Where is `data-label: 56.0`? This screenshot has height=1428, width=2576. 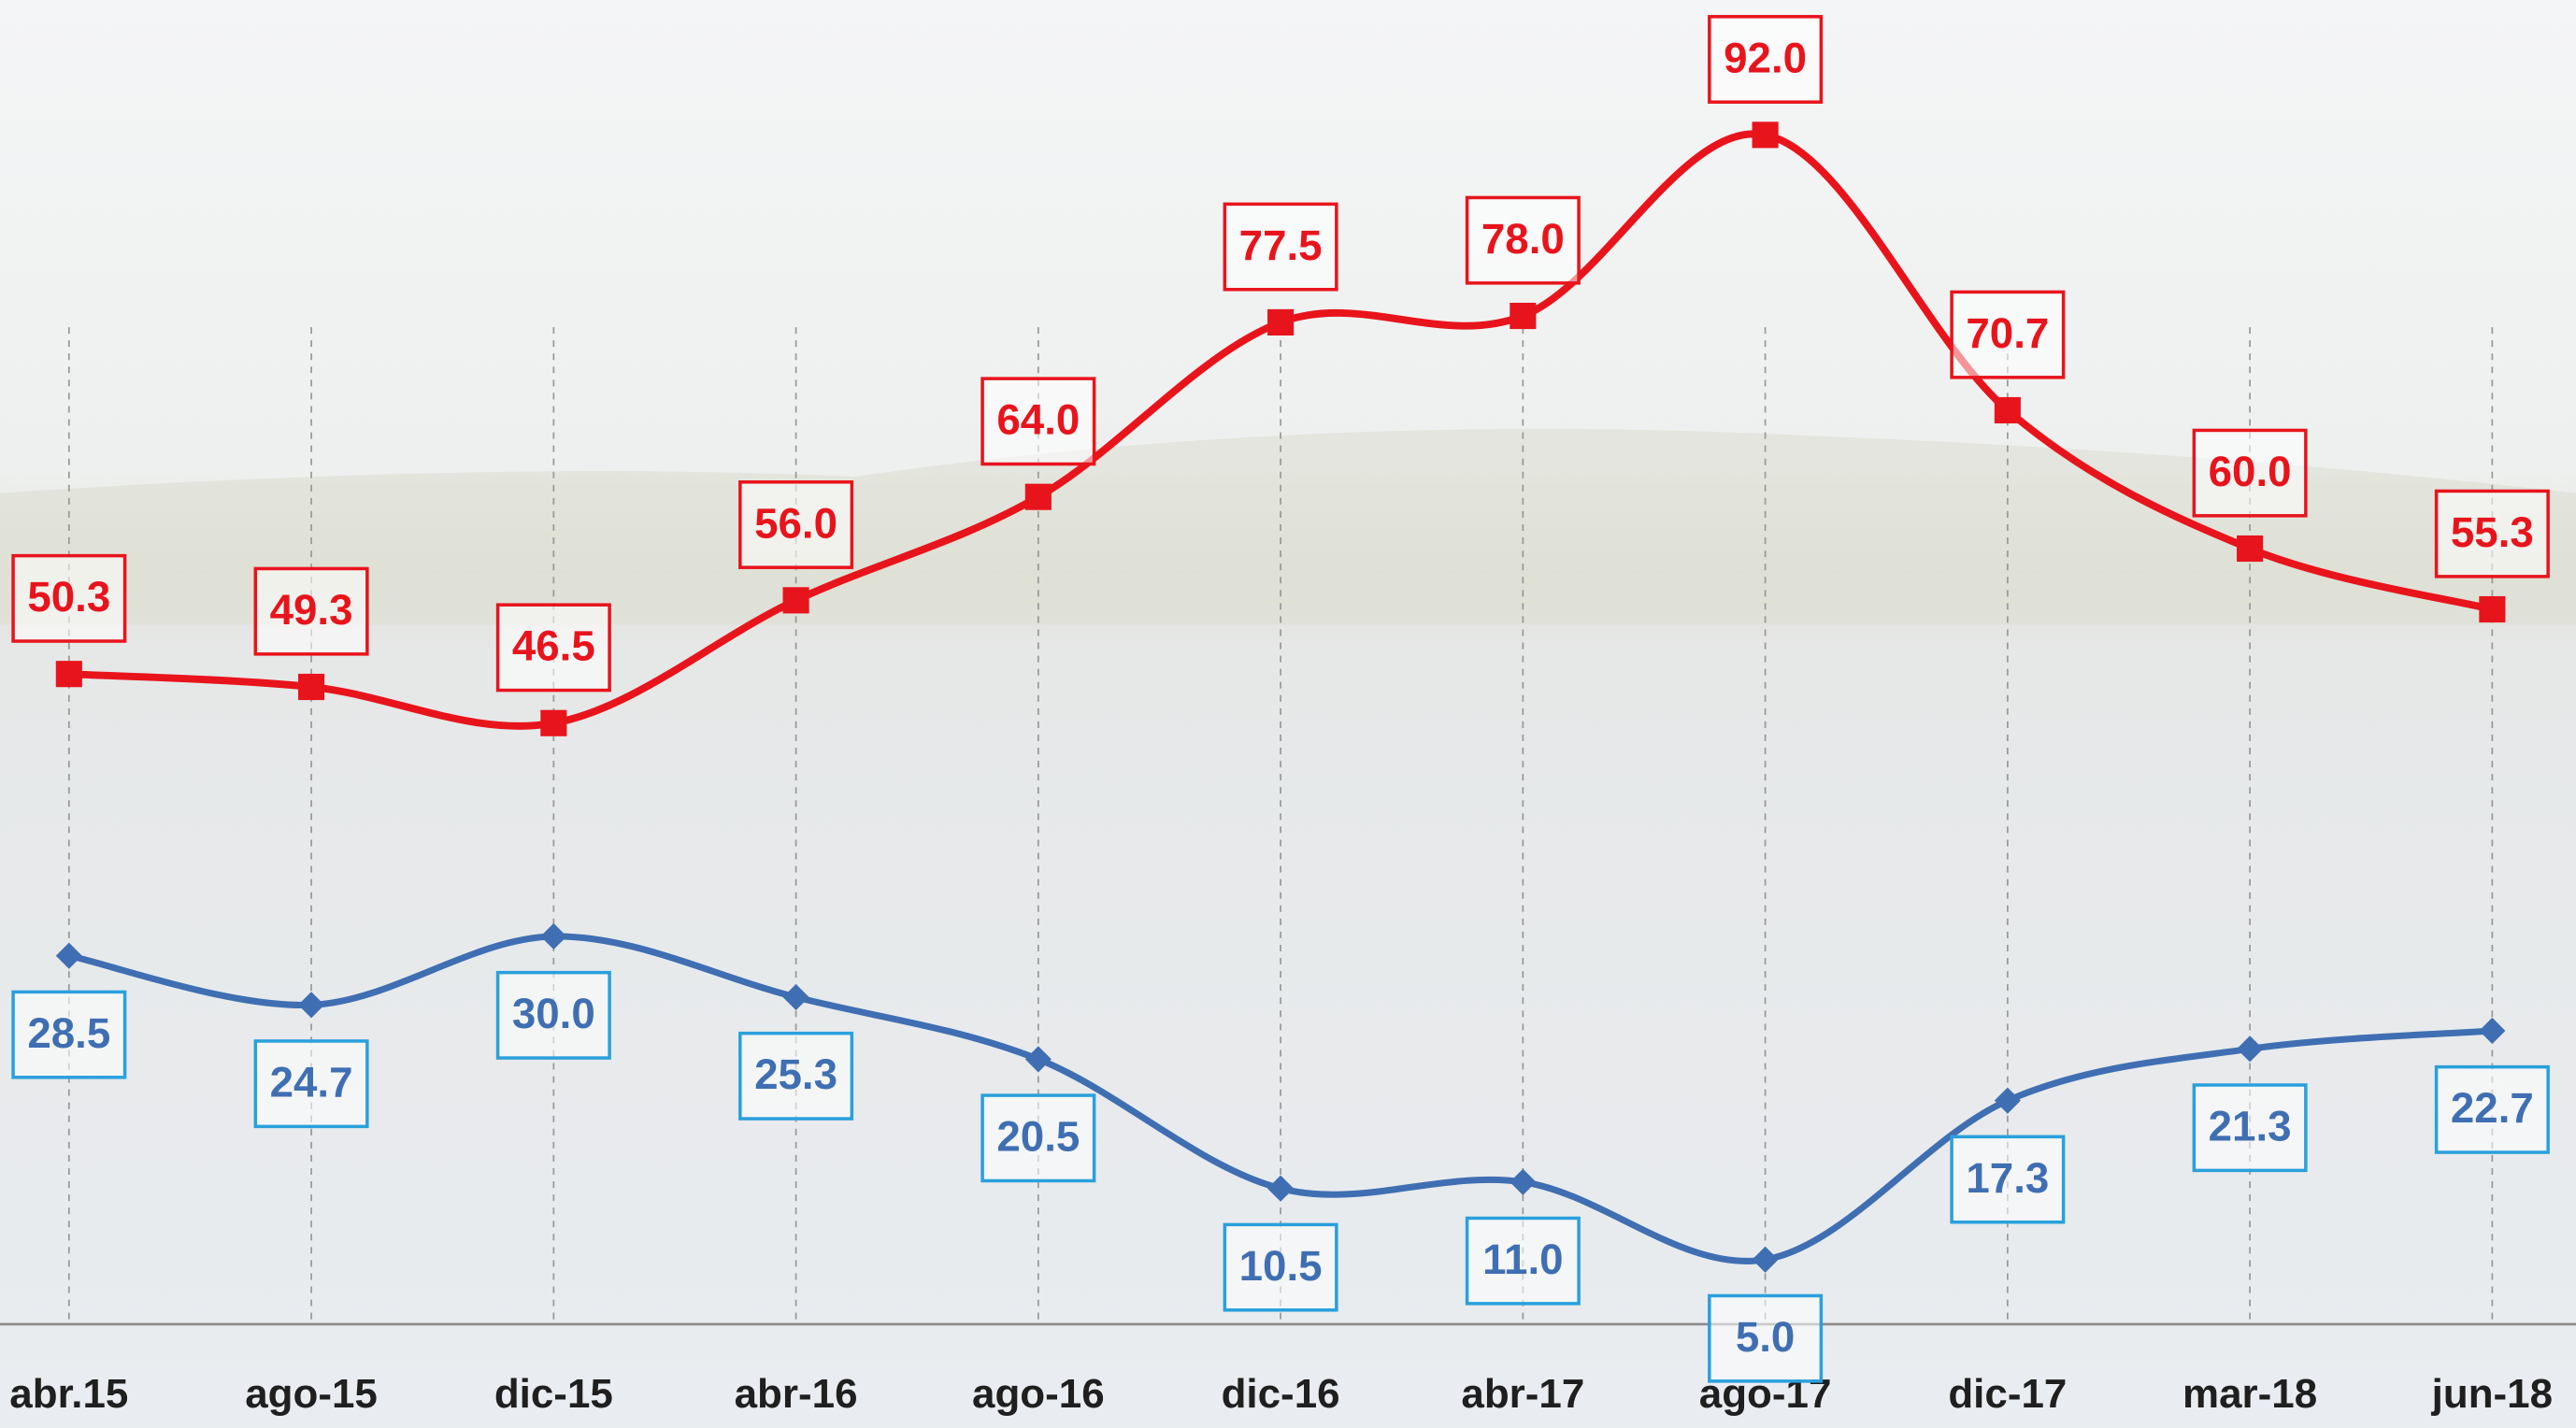 data-label: 56.0 is located at coordinates (796, 524).